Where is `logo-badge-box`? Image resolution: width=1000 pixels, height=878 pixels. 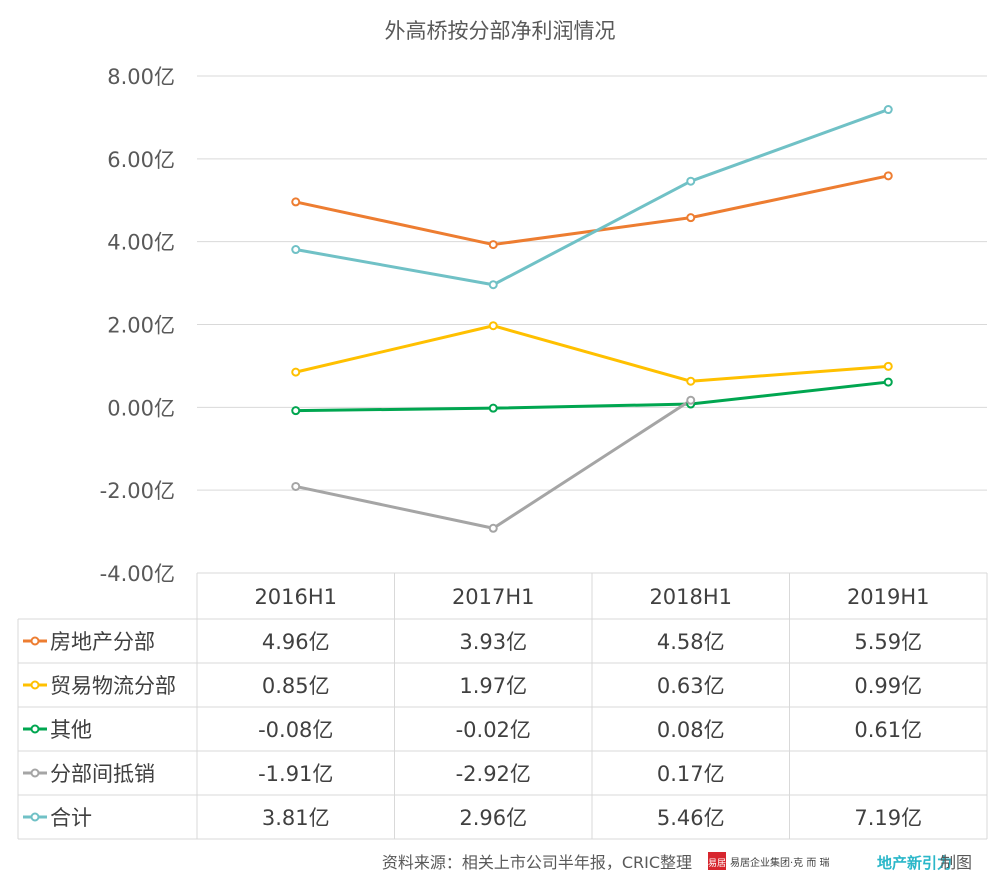 logo-badge-box is located at coordinates (717, 861).